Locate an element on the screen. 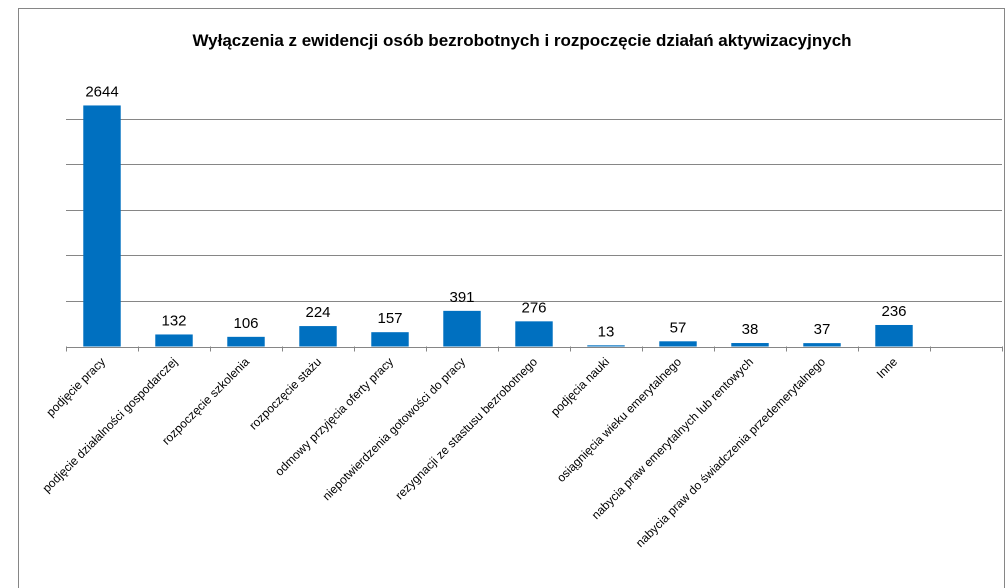  value-label: 157 is located at coordinates (389, 318).